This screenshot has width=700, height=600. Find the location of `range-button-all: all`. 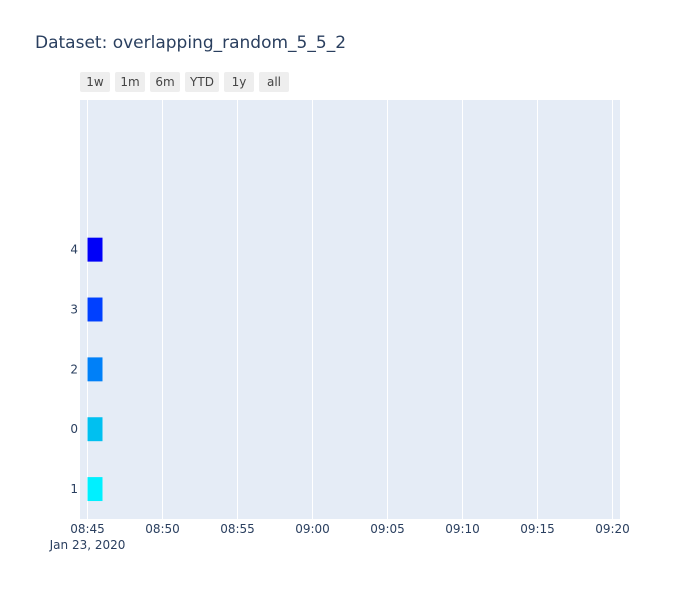

range-button-all: all is located at coordinates (274, 82).